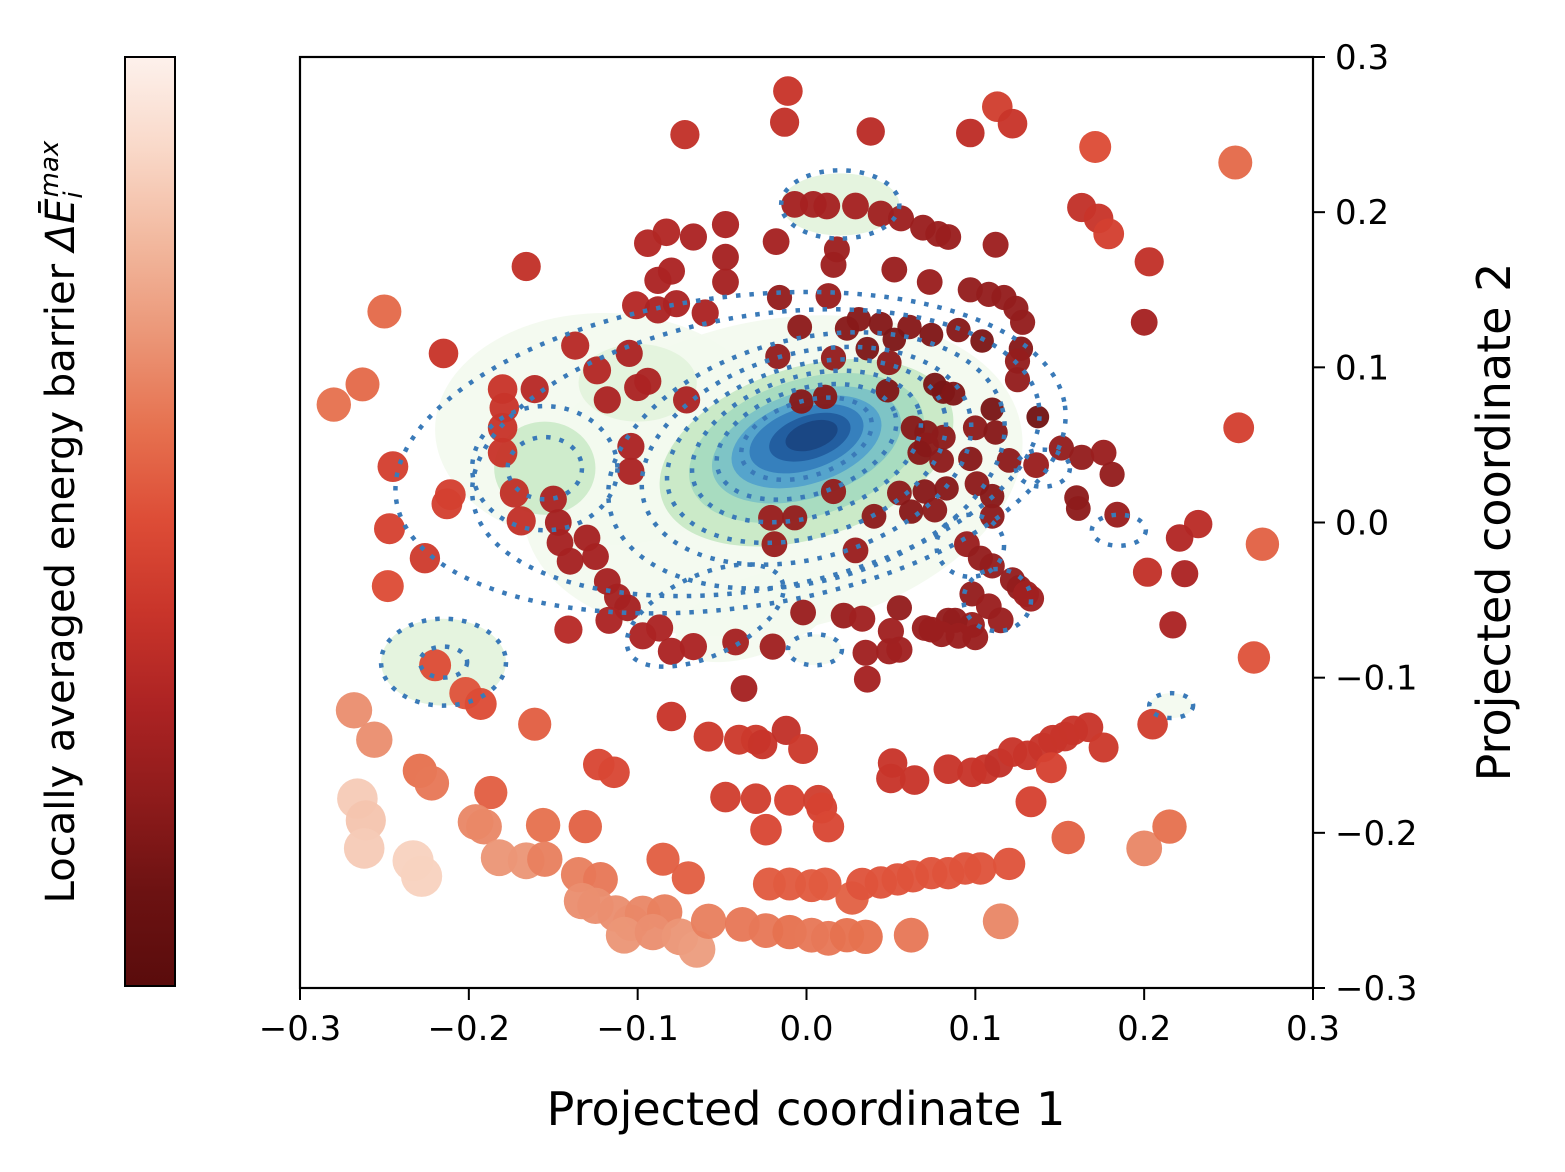  What do you see at coordinates (975, 1029) in the screenshot?
I see `x-tick-label: 0.1` at bounding box center [975, 1029].